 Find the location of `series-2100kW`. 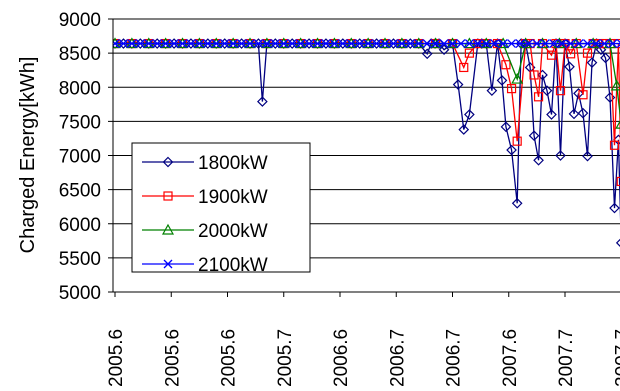

series-2100kW is located at coordinates (366, 44).